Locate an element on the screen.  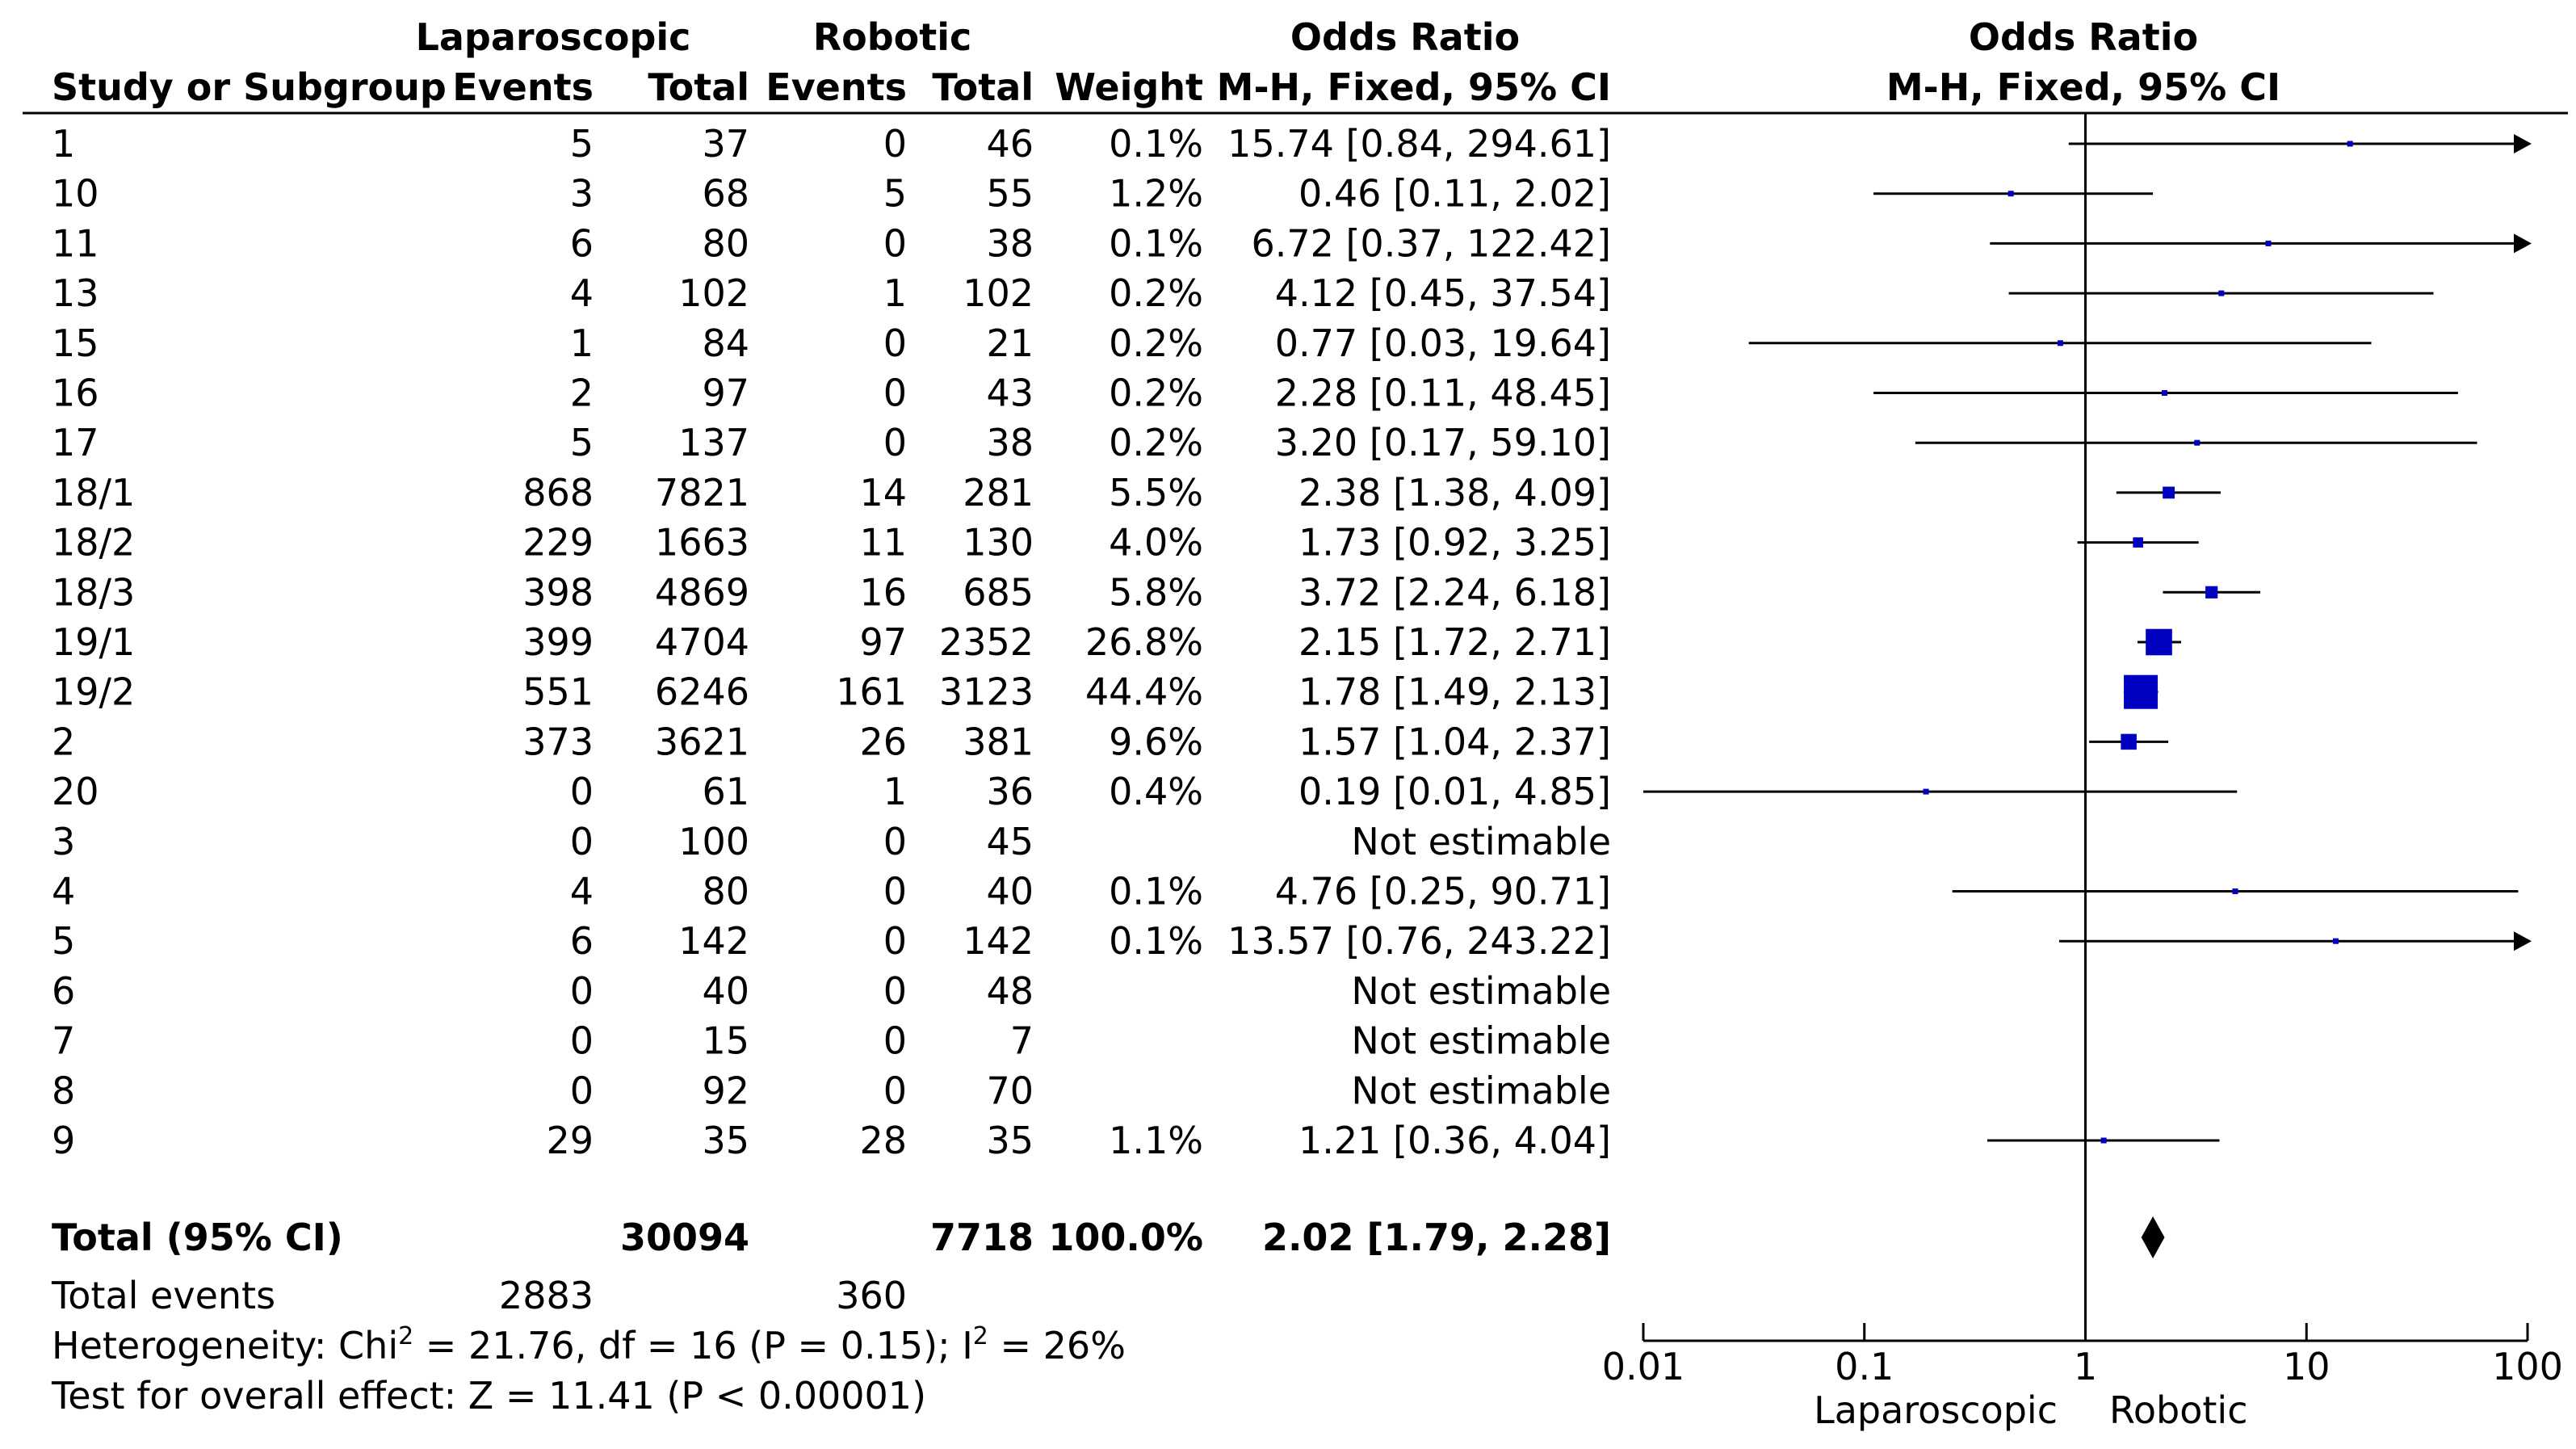
ci-text-cell: 4.12 [0.45, 37.54] is located at coordinates (1443, 293).